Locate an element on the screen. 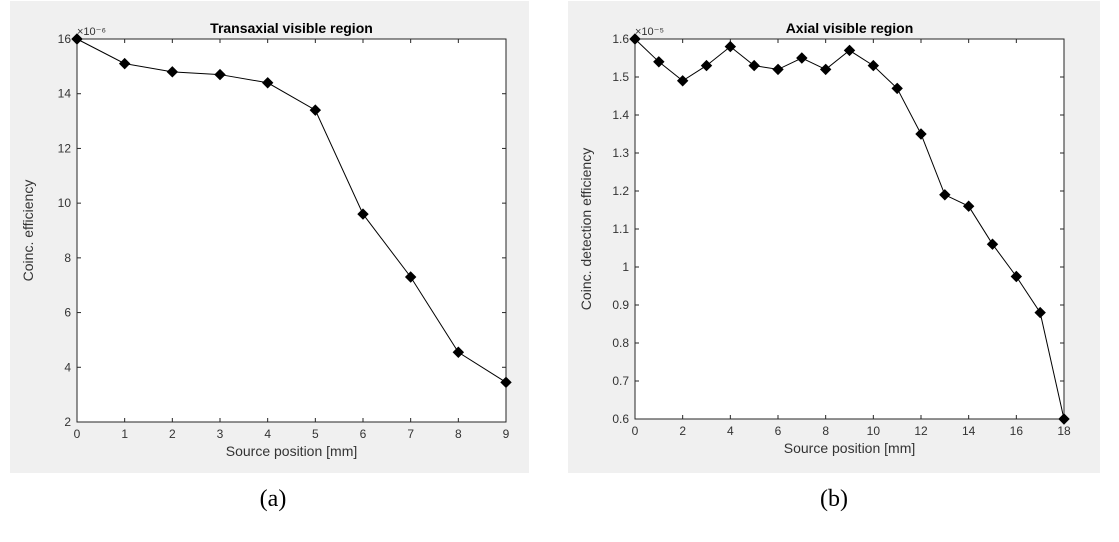 Image resolution: width=1119 pixels, height=542 pixels. caption-b: (b) is located at coordinates (834, 499).